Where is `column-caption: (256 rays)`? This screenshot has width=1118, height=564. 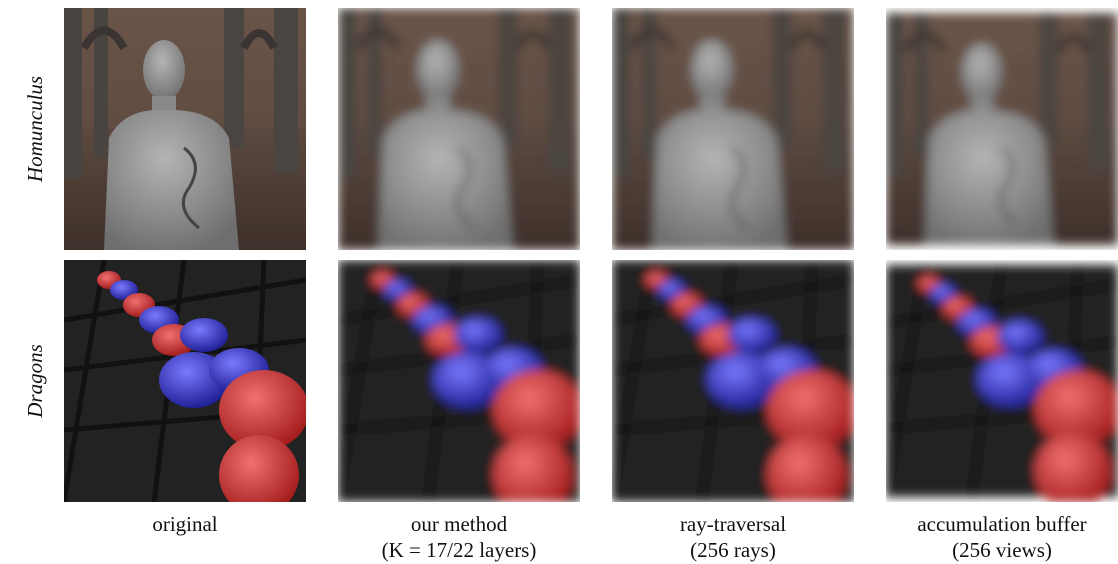
column-caption: (256 rays) is located at coordinates (733, 550).